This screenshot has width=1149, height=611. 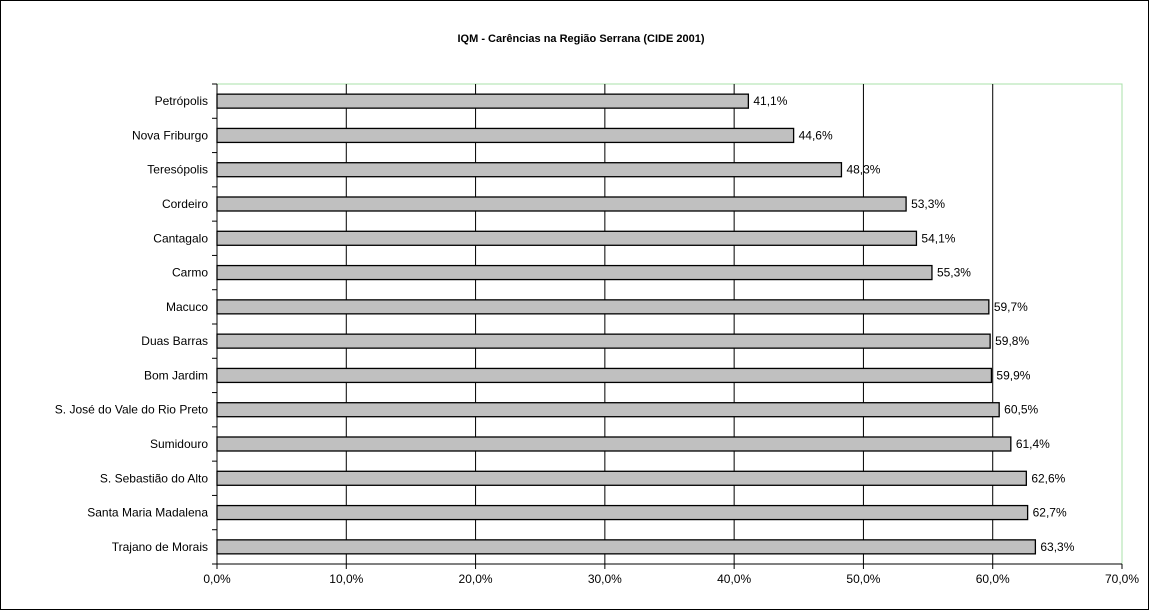 I want to click on category-label: Sumidouro, so click(x=179, y=444).